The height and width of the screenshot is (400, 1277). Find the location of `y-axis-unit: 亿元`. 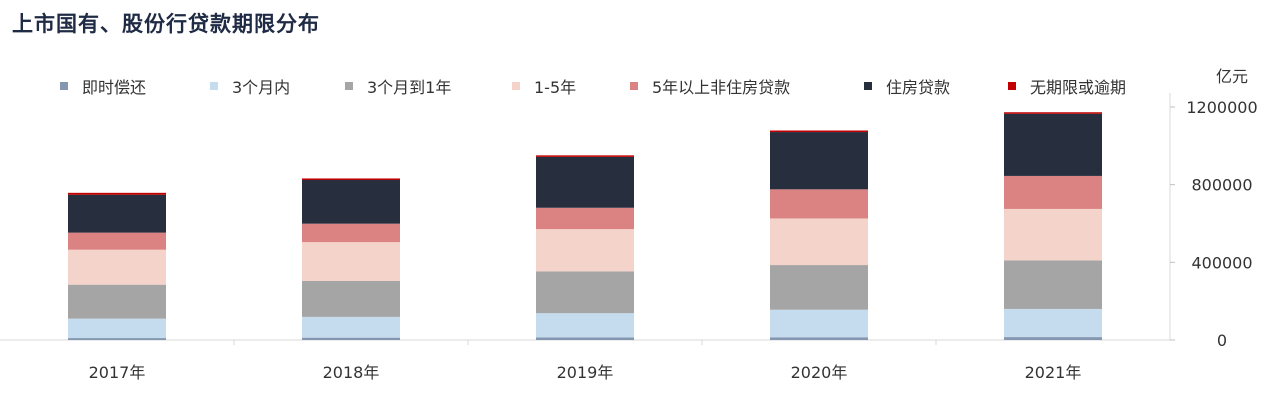

y-axis-unit: 亿元 is located at coordinates (1232, 76).